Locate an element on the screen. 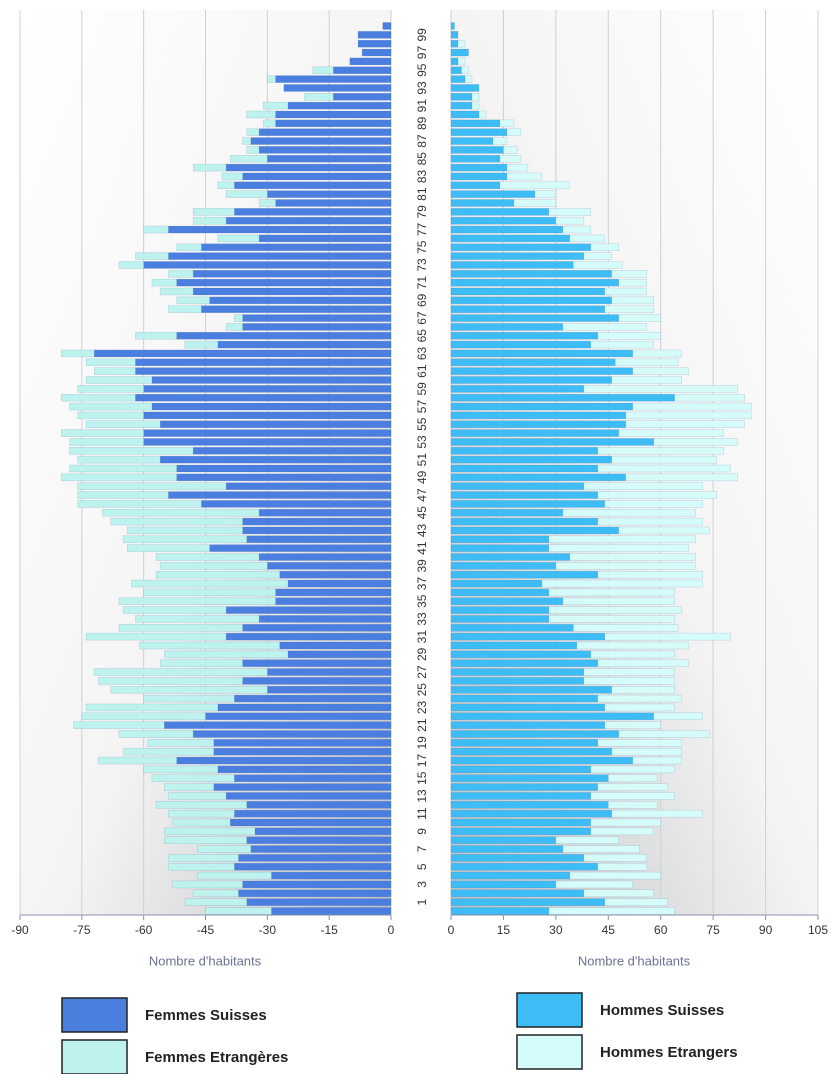 The width and height of the screenshot is (831, 1074). legend-label: Hommes Etrangers is located at coordinates (669, 1052).